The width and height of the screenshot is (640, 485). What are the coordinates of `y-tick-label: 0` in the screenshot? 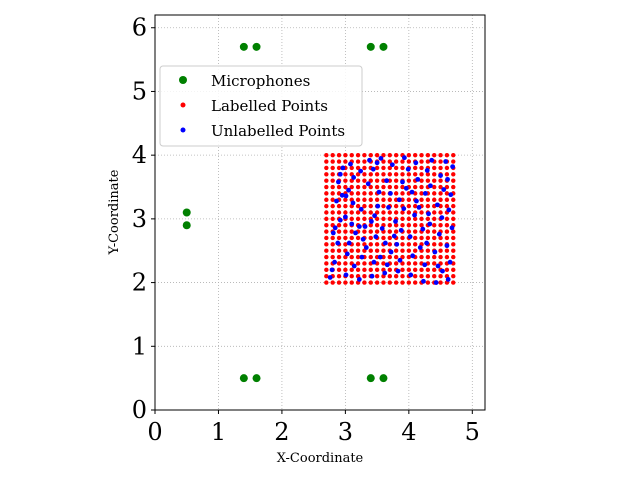 It's located at (139, 410).